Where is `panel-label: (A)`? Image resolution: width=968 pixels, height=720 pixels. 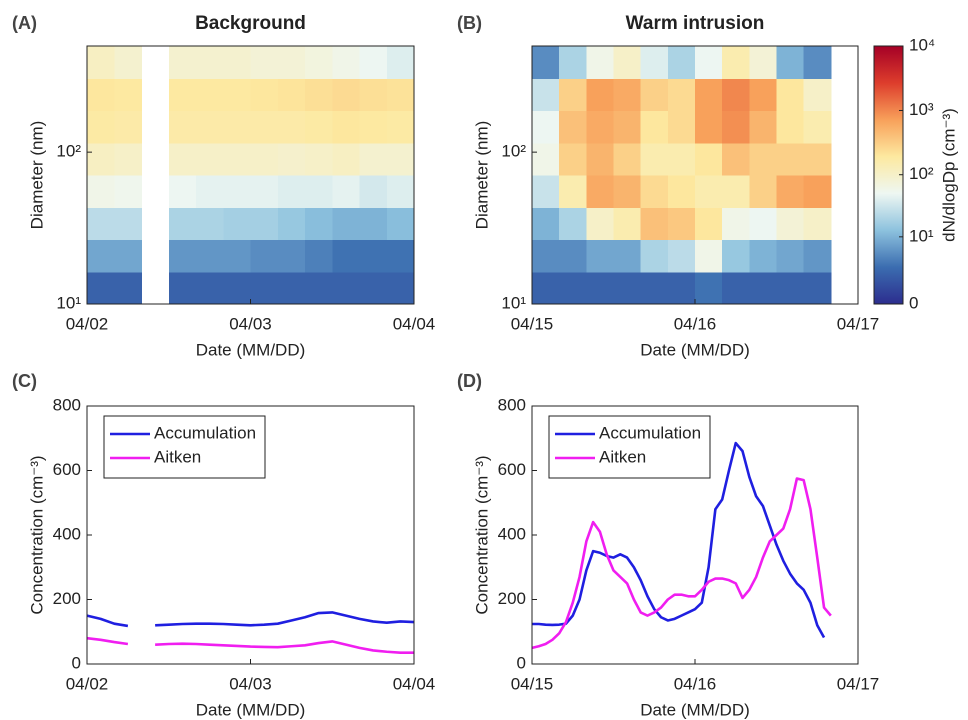
panel-label: (A) is located at coordinates (24, 23).